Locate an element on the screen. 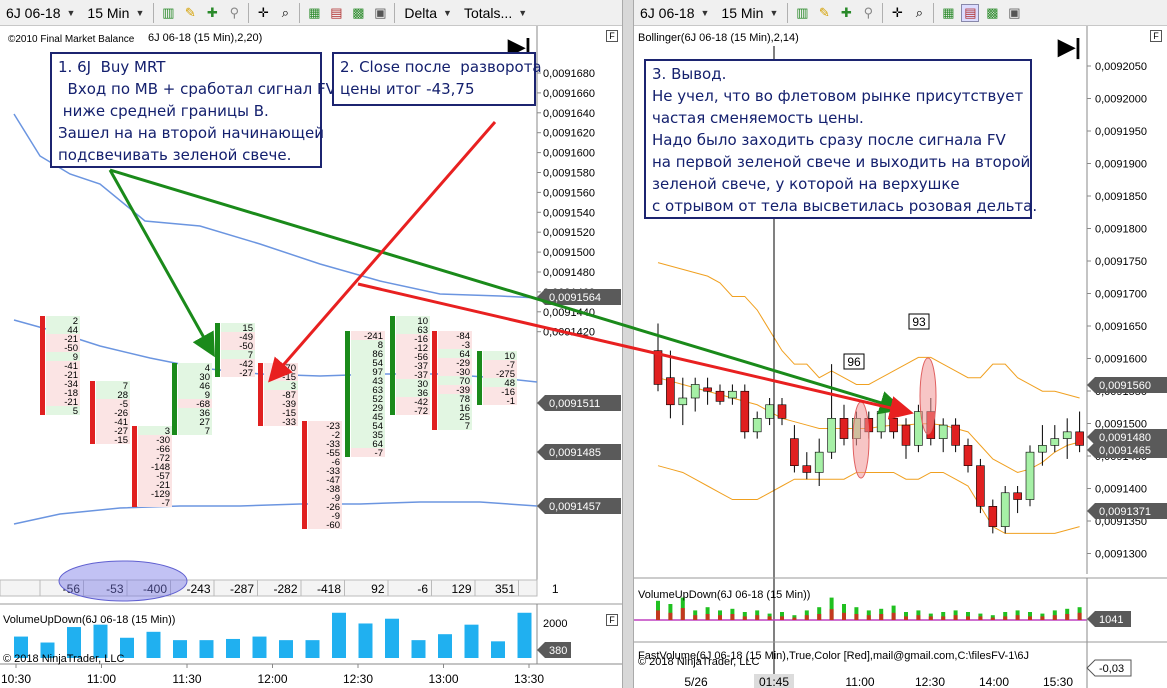 This screenshot has width=1167, height=688. separator is located at coordinates (249, 12).